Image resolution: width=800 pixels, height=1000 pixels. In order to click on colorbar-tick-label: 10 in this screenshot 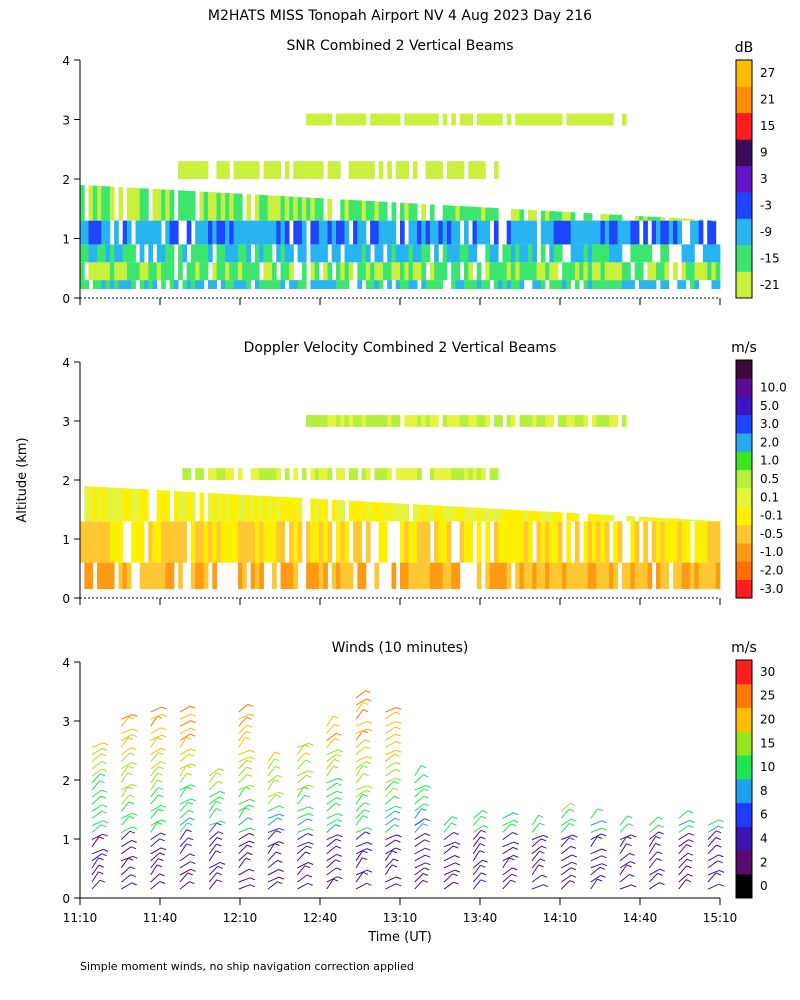, I will do `click(767, 767)`.